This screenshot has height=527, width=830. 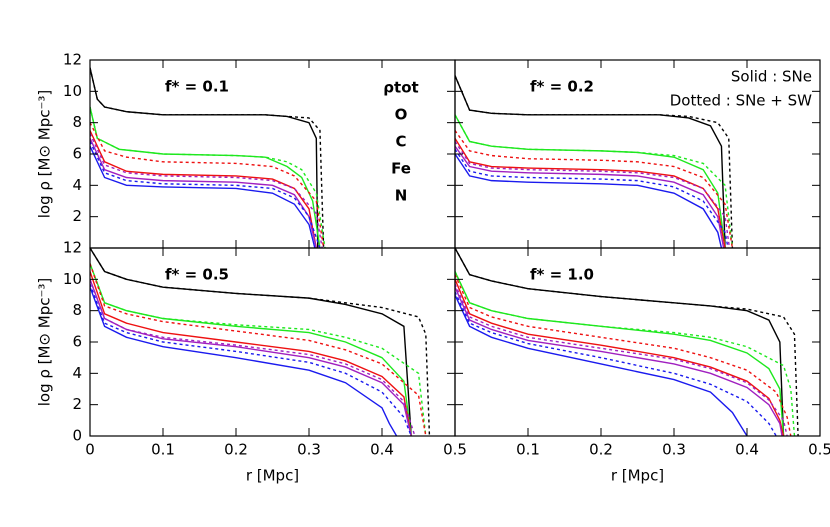 I want to click on legend-entry: O, so click(x=401, y=115).